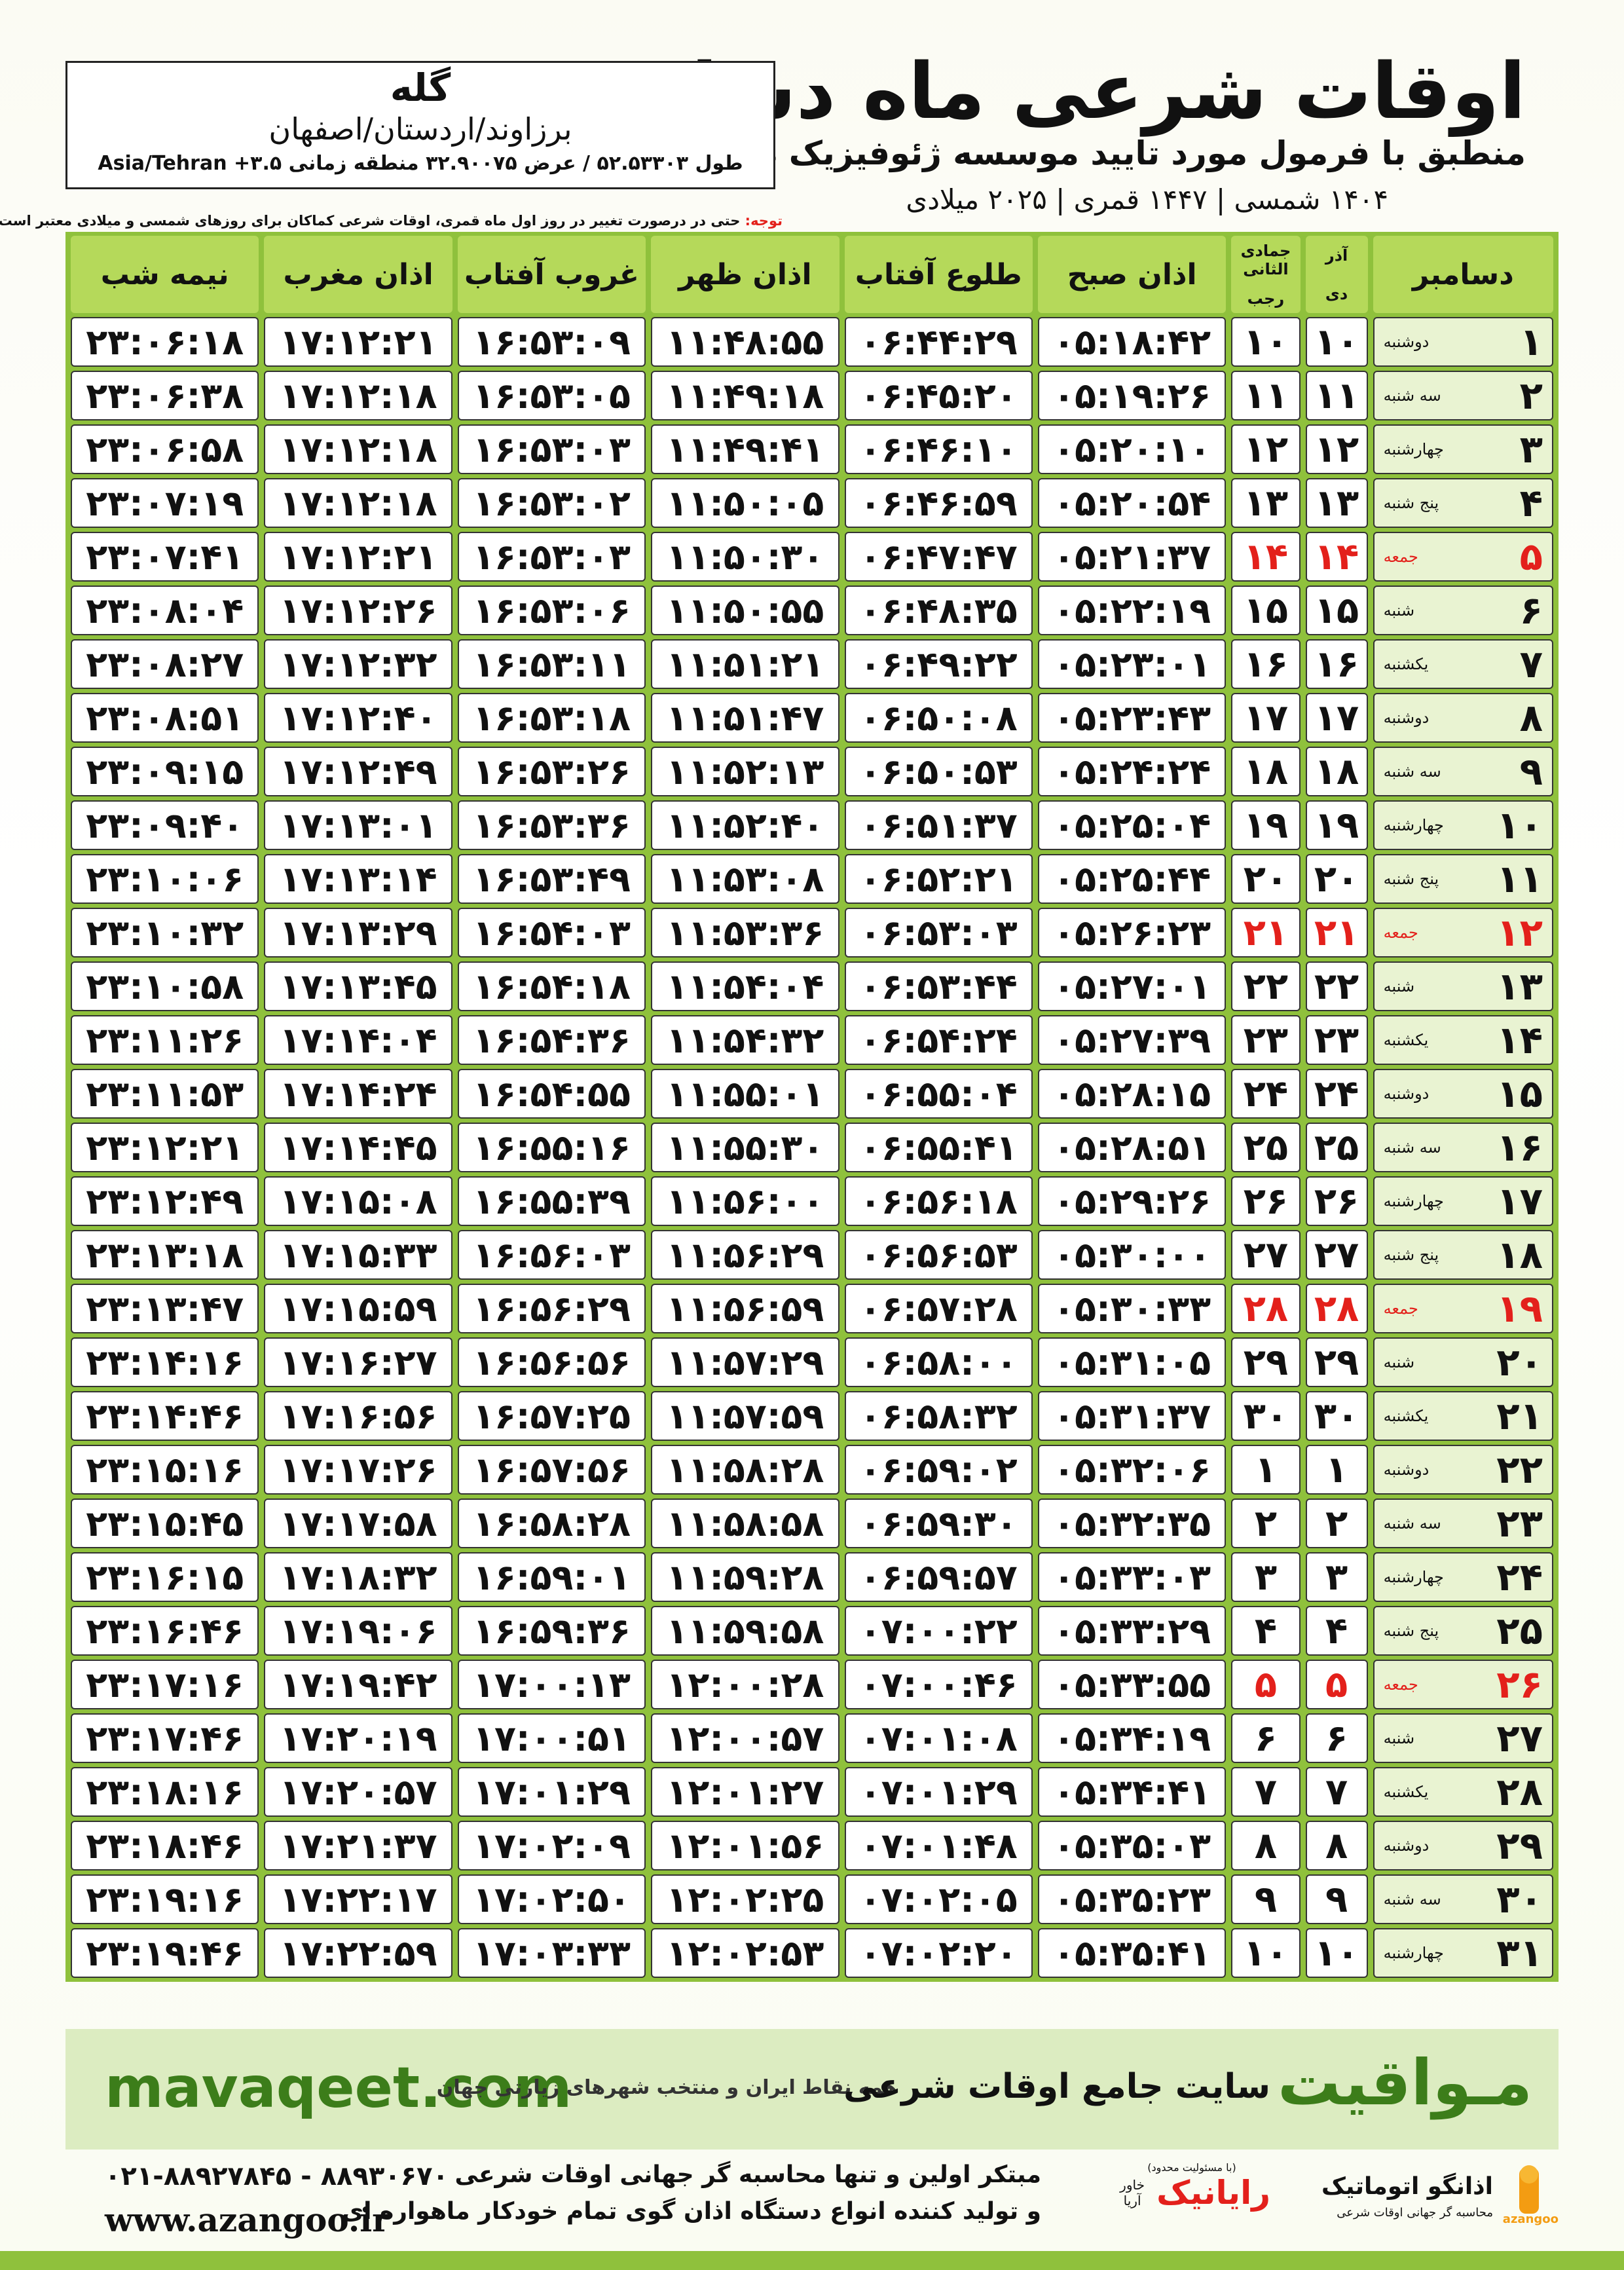 The image size is (1624, 2270). I want to click on logo-text: رایانیک, so click(1213, 2193).